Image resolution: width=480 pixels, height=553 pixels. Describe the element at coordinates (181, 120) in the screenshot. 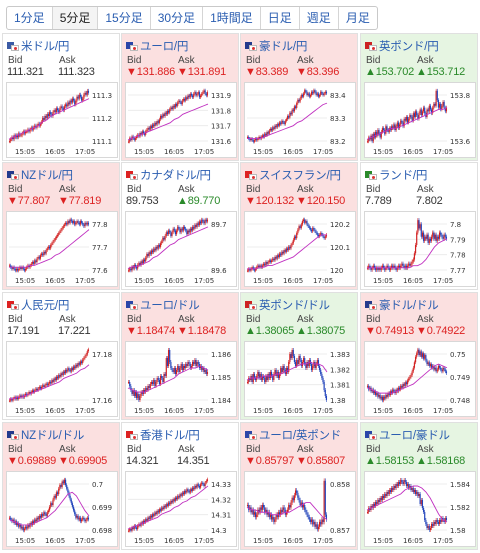

I see `price-chart: 131.9 131.8 131.7 131.6 15:05 16:05 17:05` at that location.